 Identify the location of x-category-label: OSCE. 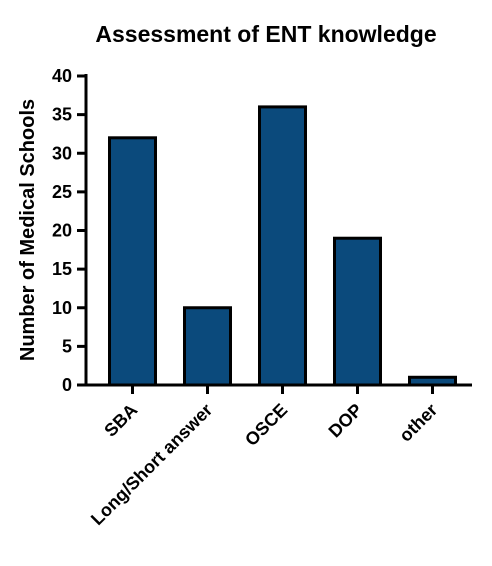
(266, 425).